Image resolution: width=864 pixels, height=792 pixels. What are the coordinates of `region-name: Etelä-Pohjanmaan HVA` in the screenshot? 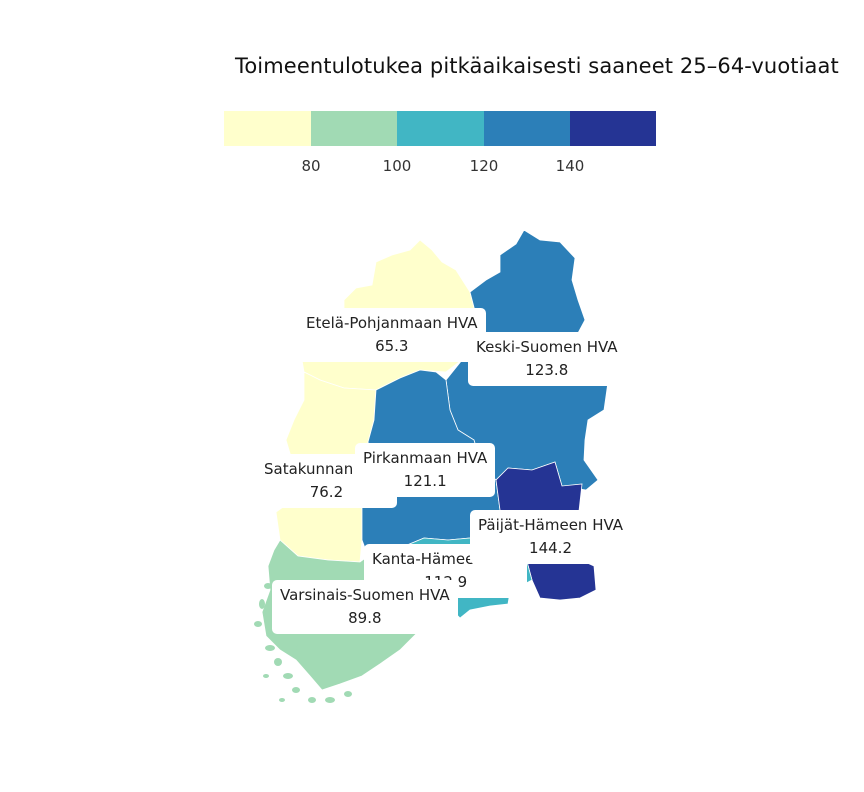 It's located at (392, 323).